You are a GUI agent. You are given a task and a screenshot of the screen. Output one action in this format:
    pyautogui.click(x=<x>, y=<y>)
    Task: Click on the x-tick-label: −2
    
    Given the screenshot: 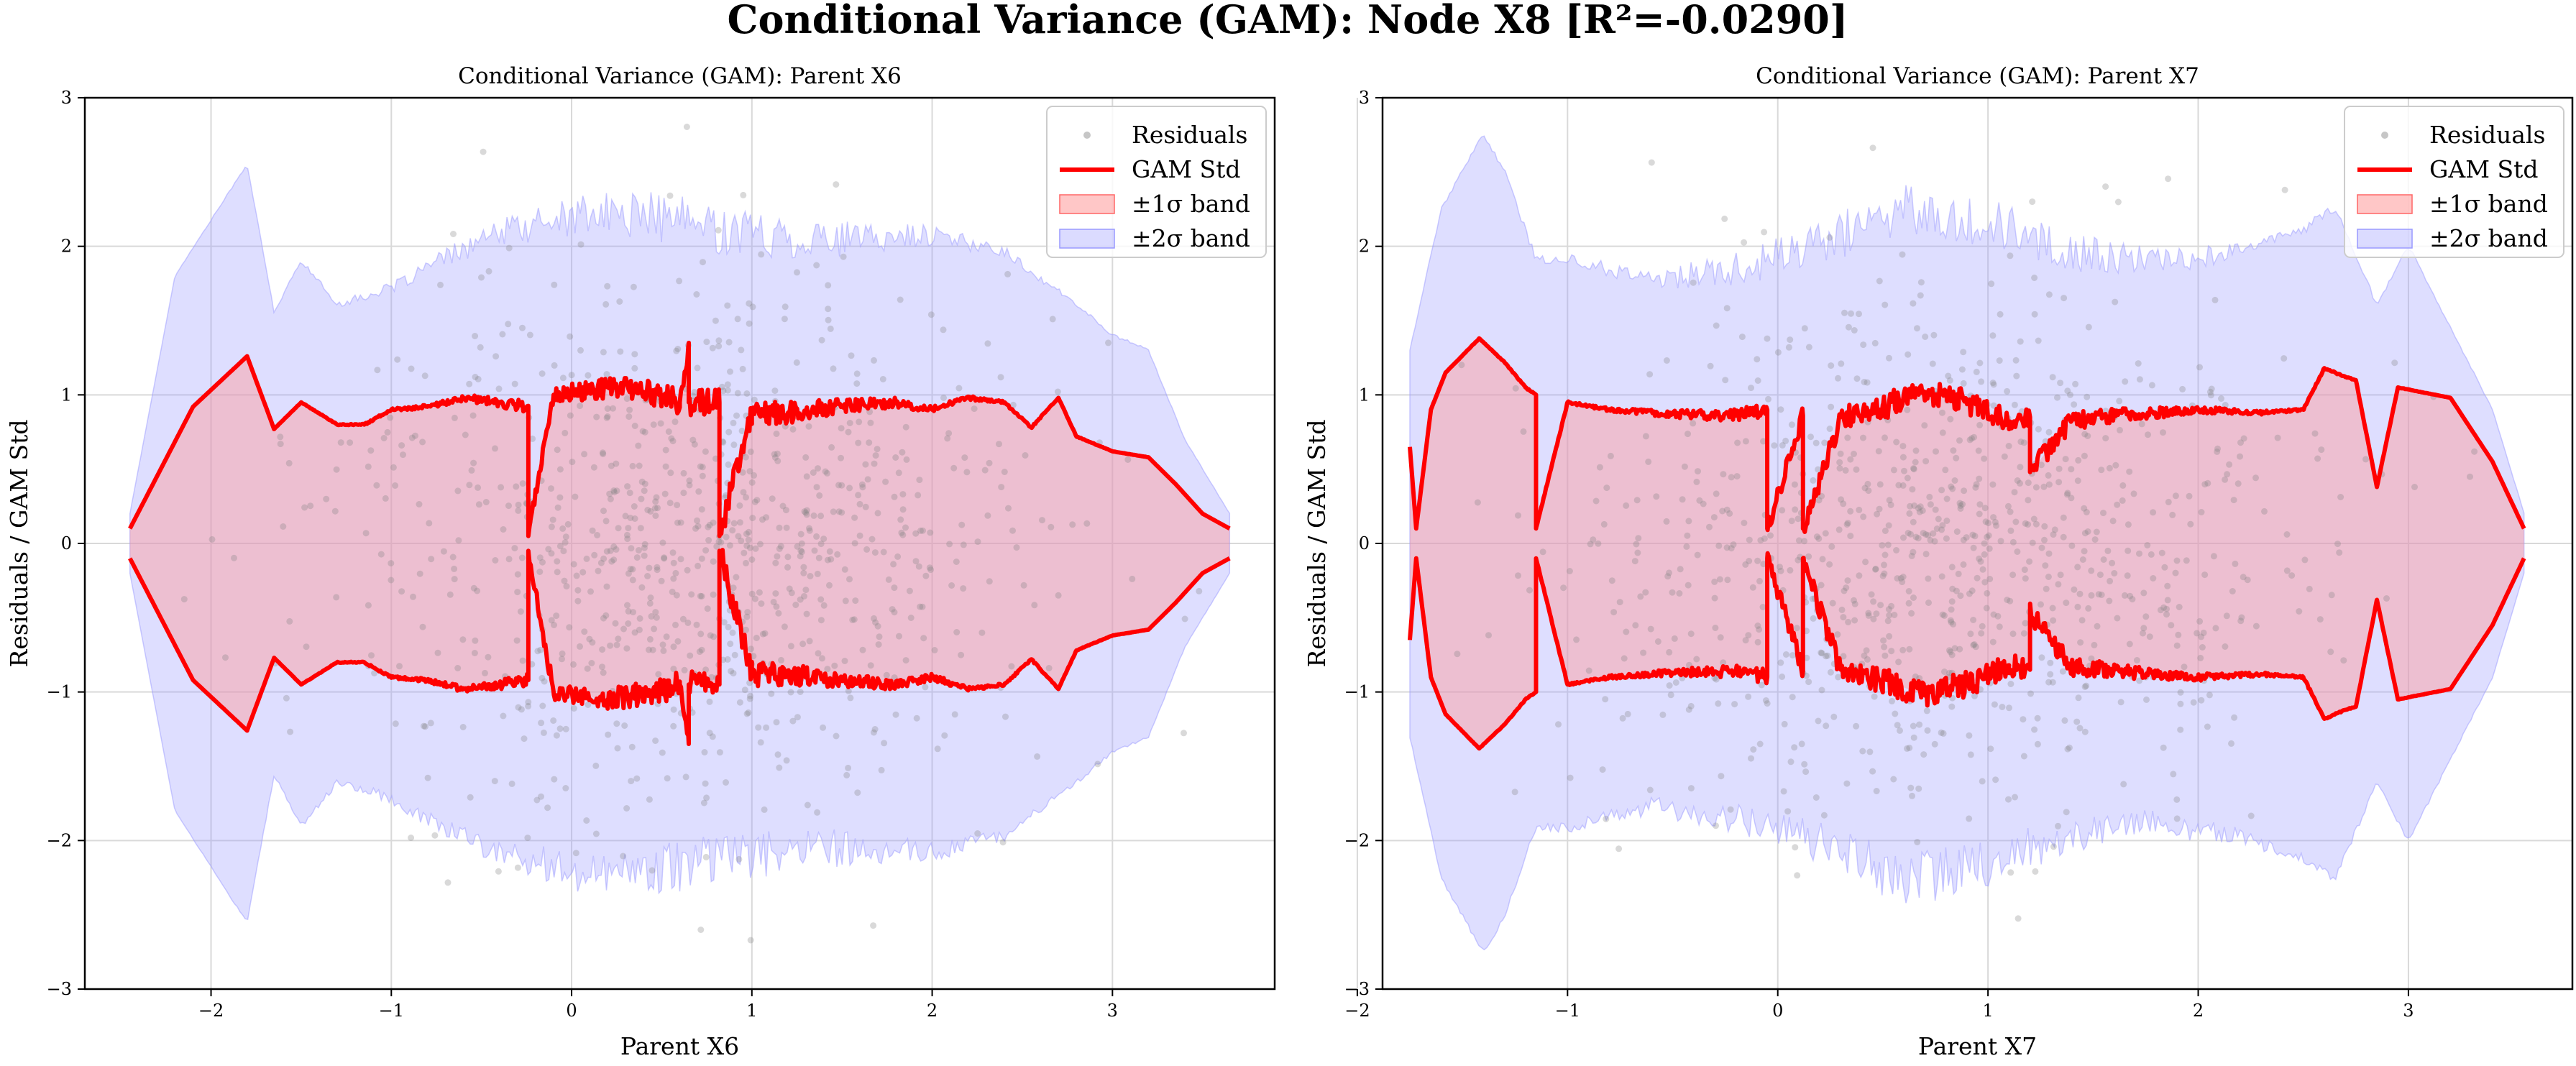 What is the action you would take?
    pyautogui.click(x=1357, y=1011)
    